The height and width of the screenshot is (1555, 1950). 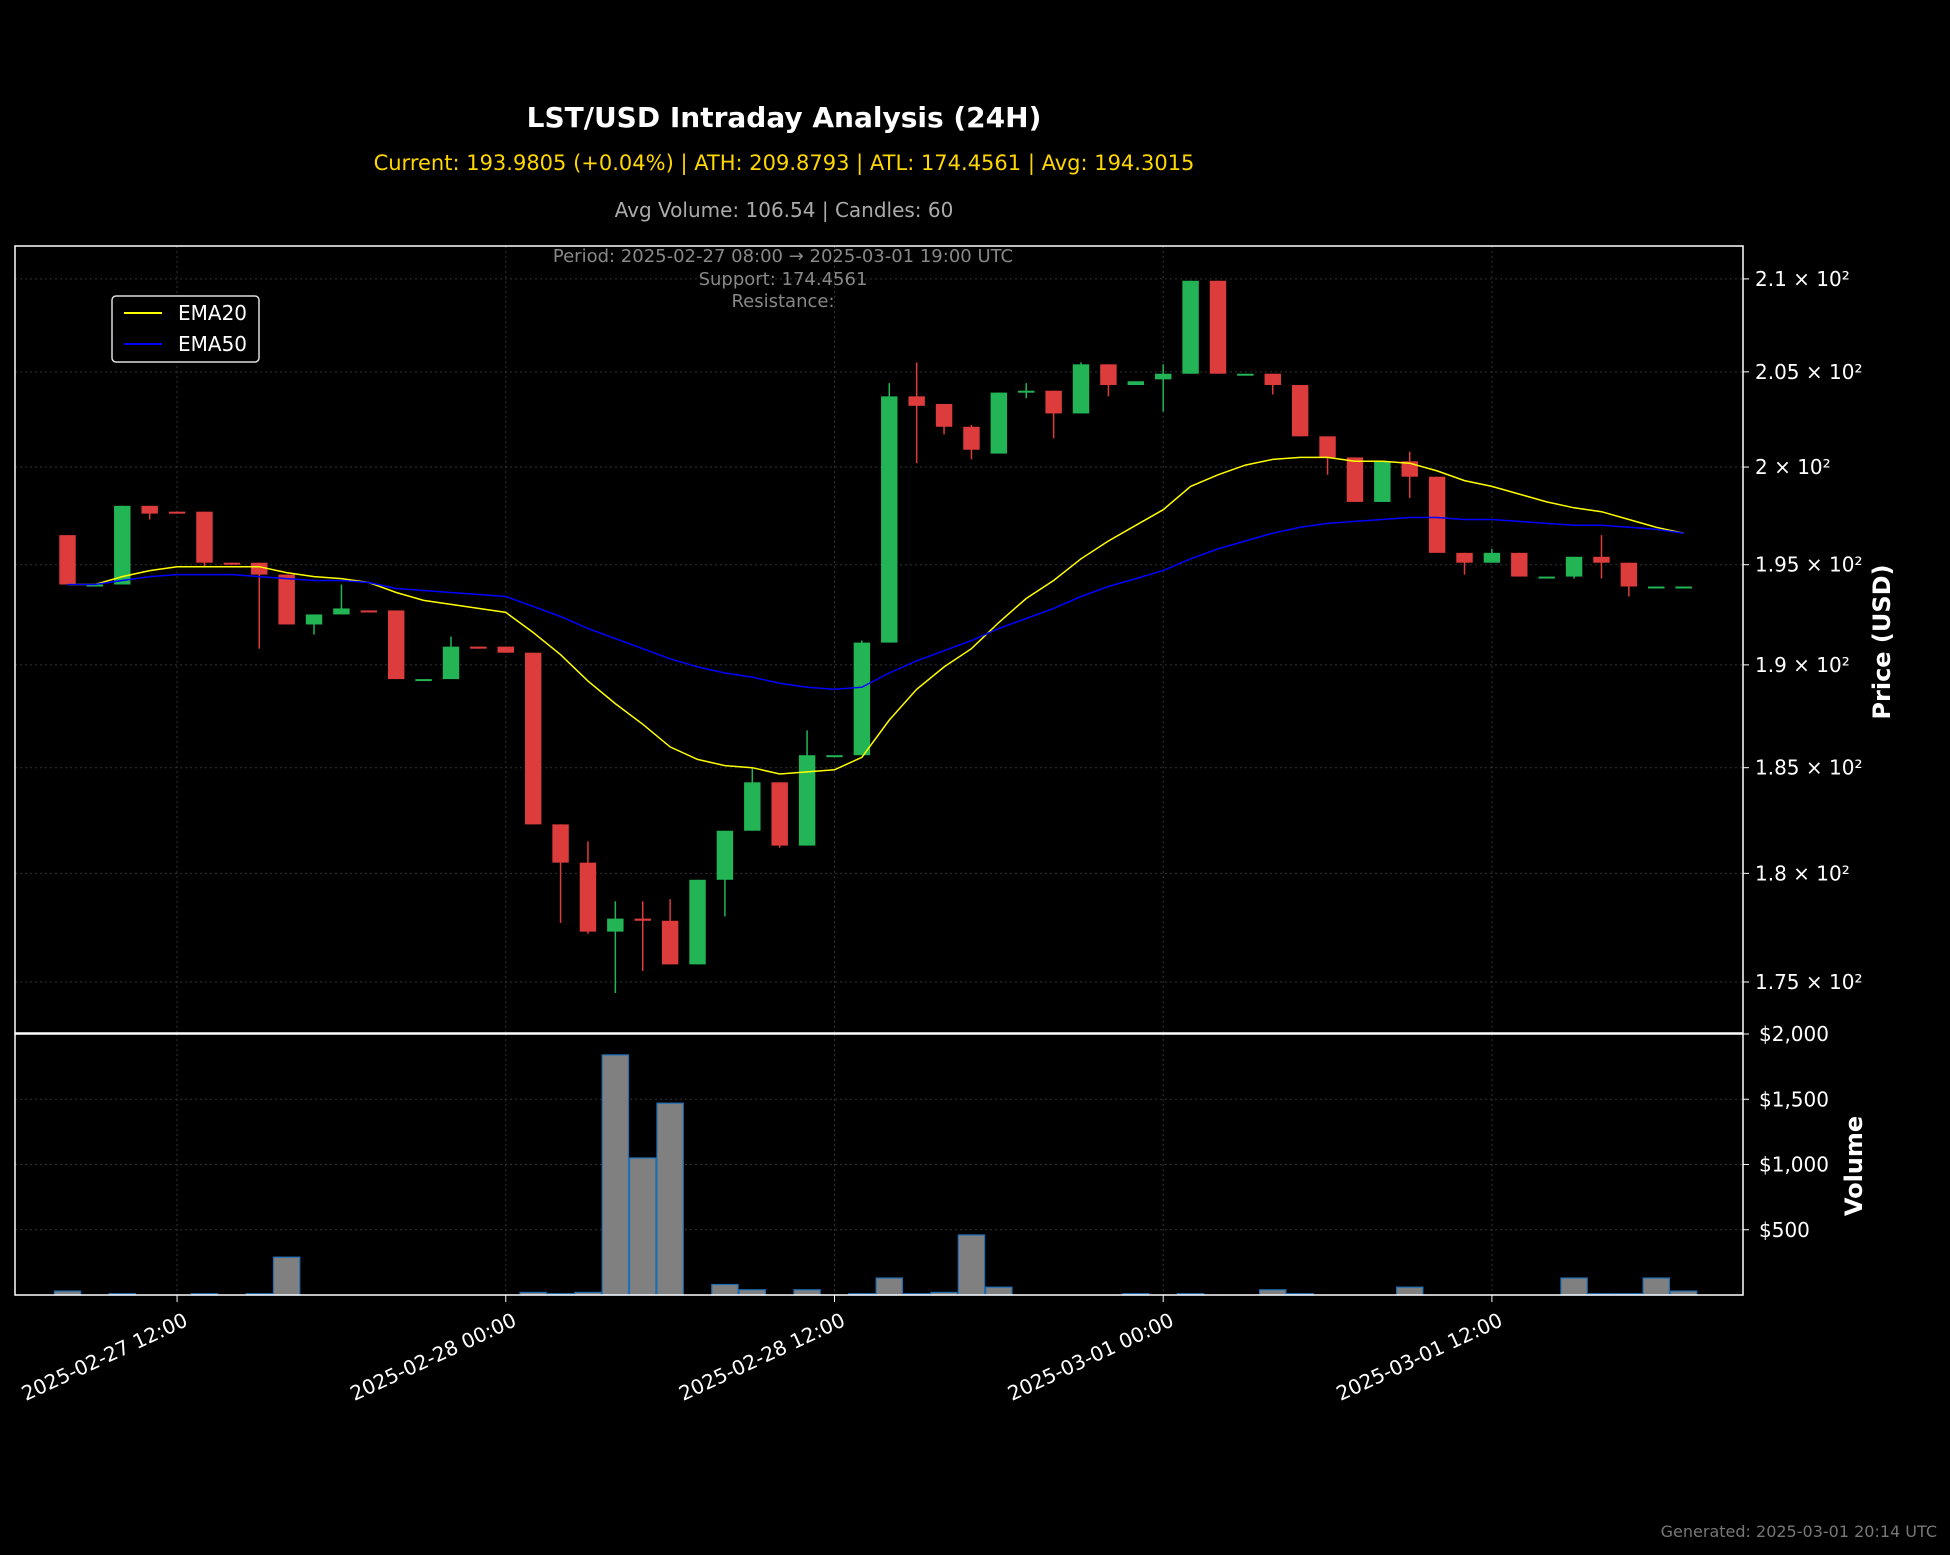 What do you see at coordinates (1802, 665) in the screenshot?
I see `price-tick-label: 1.9 × 10²` at bounding box center [1802, 665].